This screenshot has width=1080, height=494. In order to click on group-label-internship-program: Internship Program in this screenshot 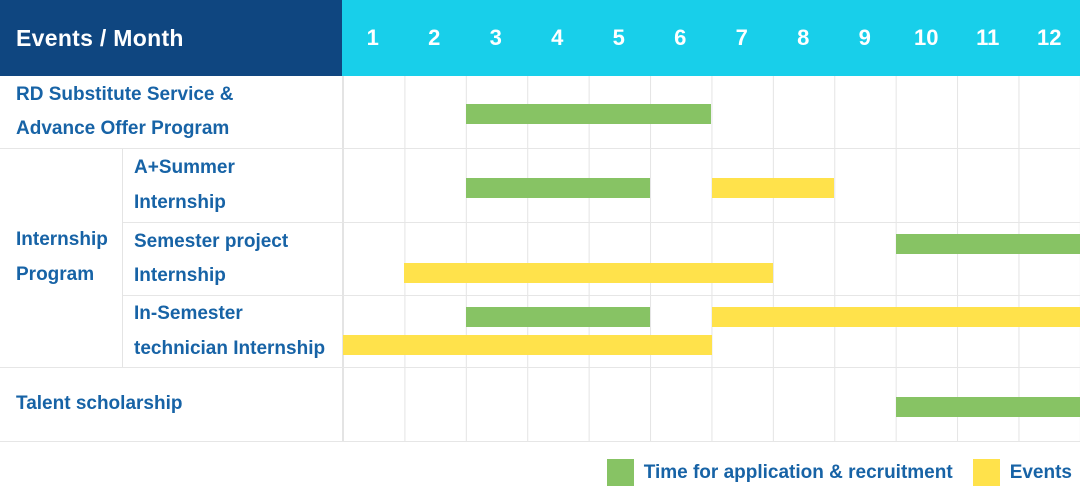, I will do `click(62, 257)`.